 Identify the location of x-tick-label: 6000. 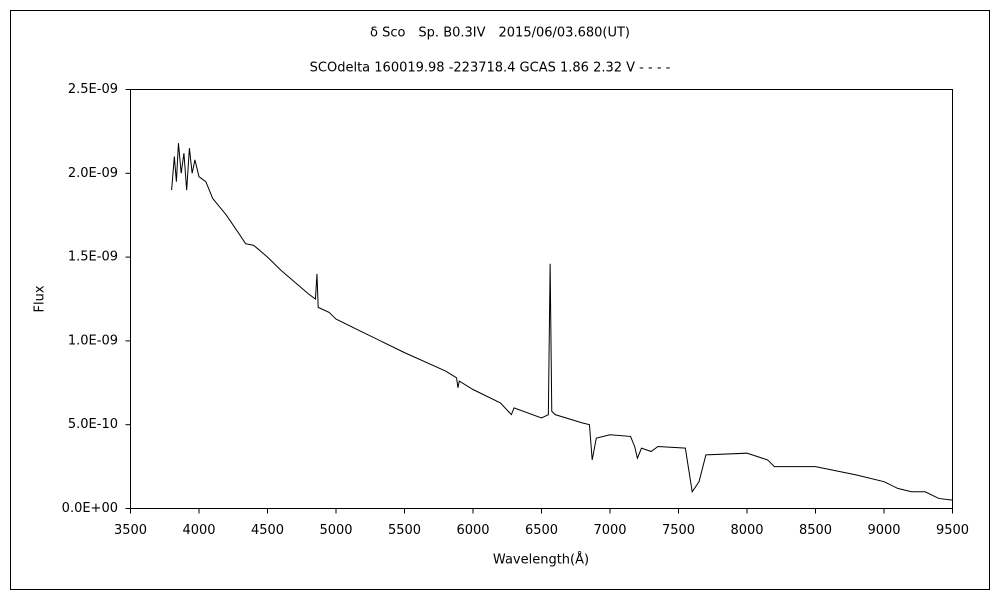
(472, 530).